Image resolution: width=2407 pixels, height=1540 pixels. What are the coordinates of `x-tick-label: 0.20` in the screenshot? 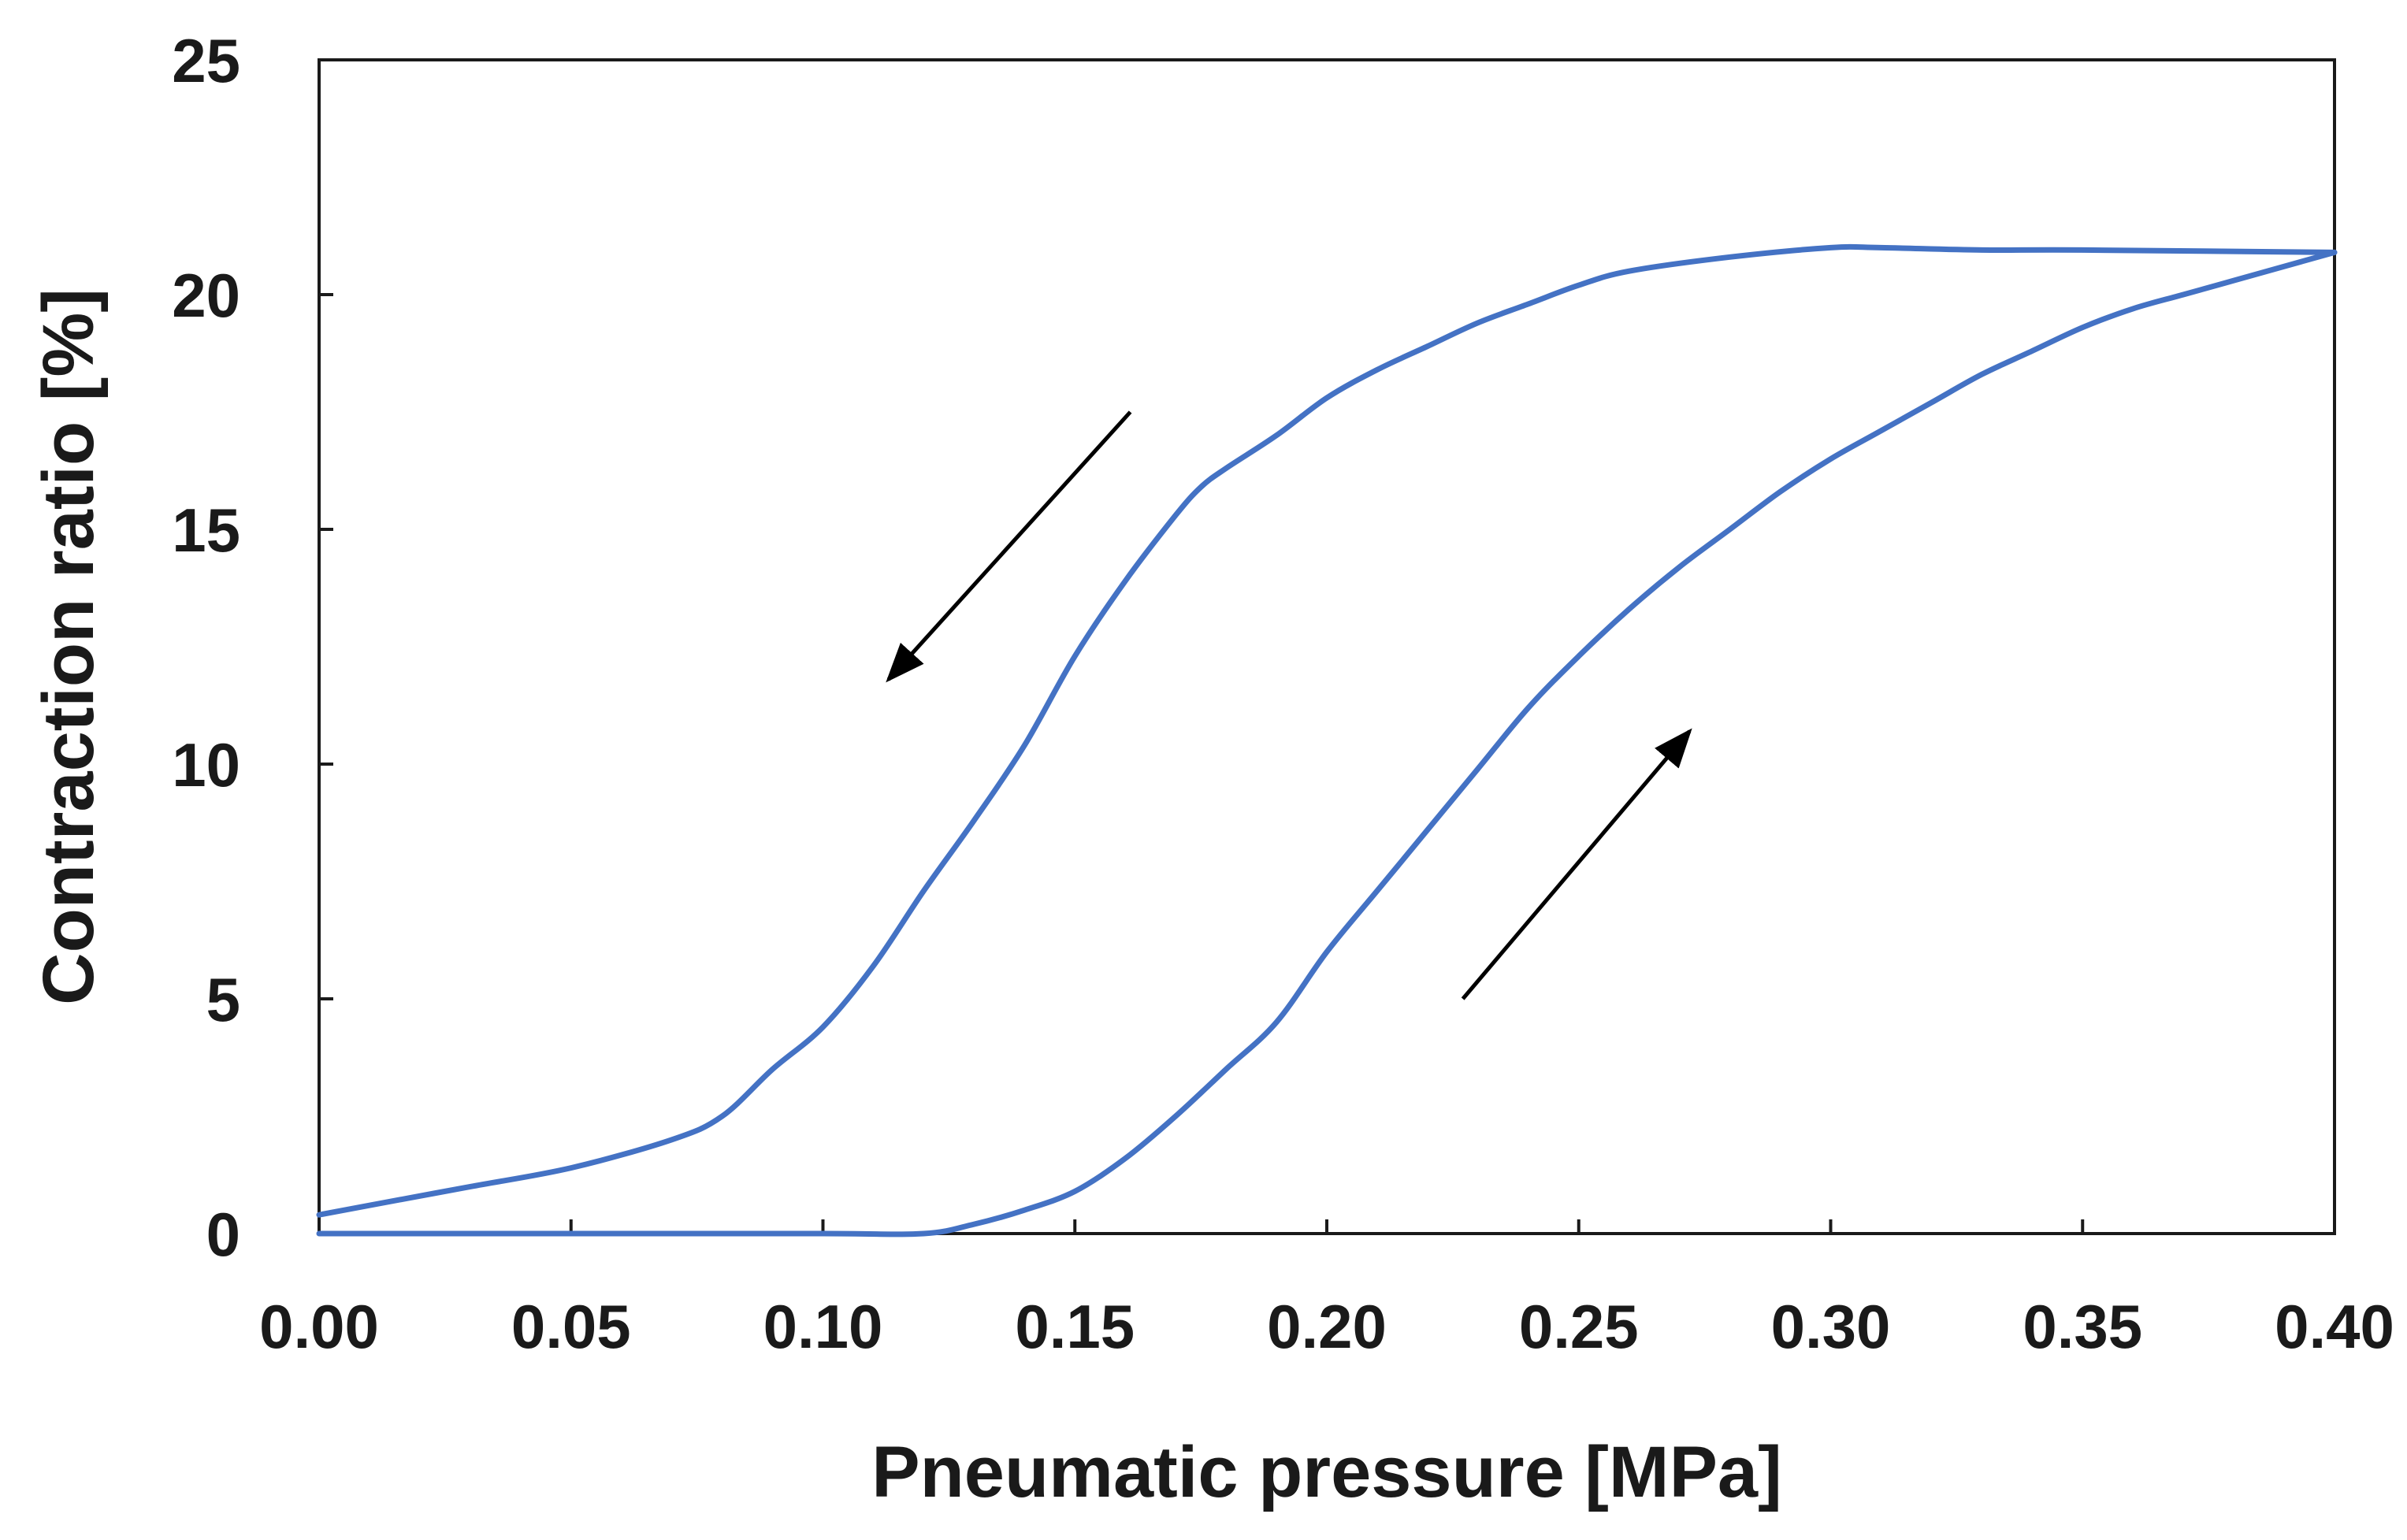 It's located at (1327, 1326).